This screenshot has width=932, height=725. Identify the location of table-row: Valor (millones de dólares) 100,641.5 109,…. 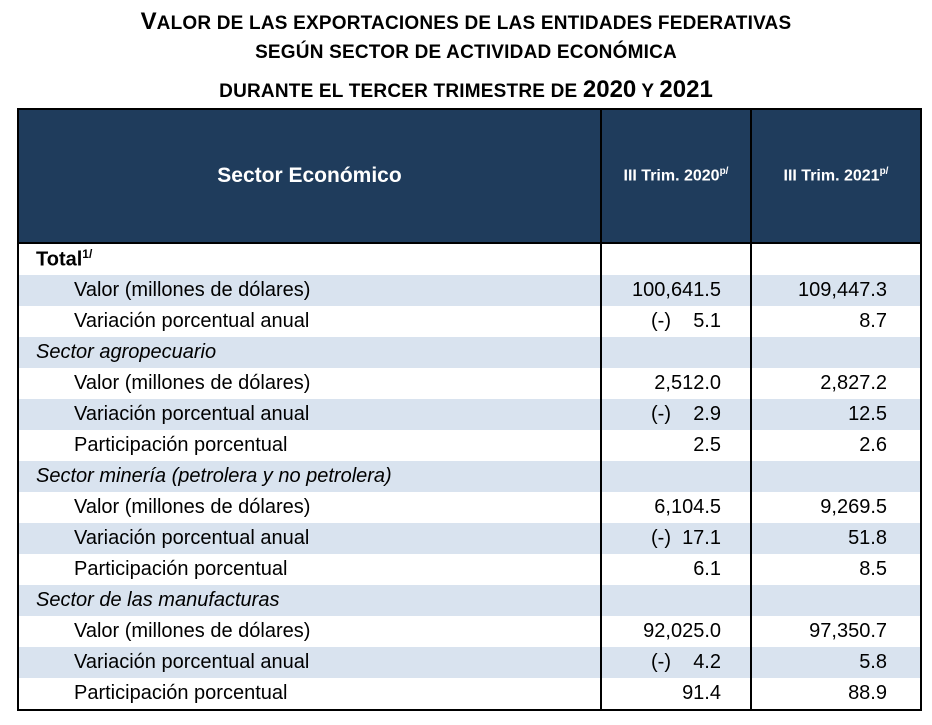
(469, 290).